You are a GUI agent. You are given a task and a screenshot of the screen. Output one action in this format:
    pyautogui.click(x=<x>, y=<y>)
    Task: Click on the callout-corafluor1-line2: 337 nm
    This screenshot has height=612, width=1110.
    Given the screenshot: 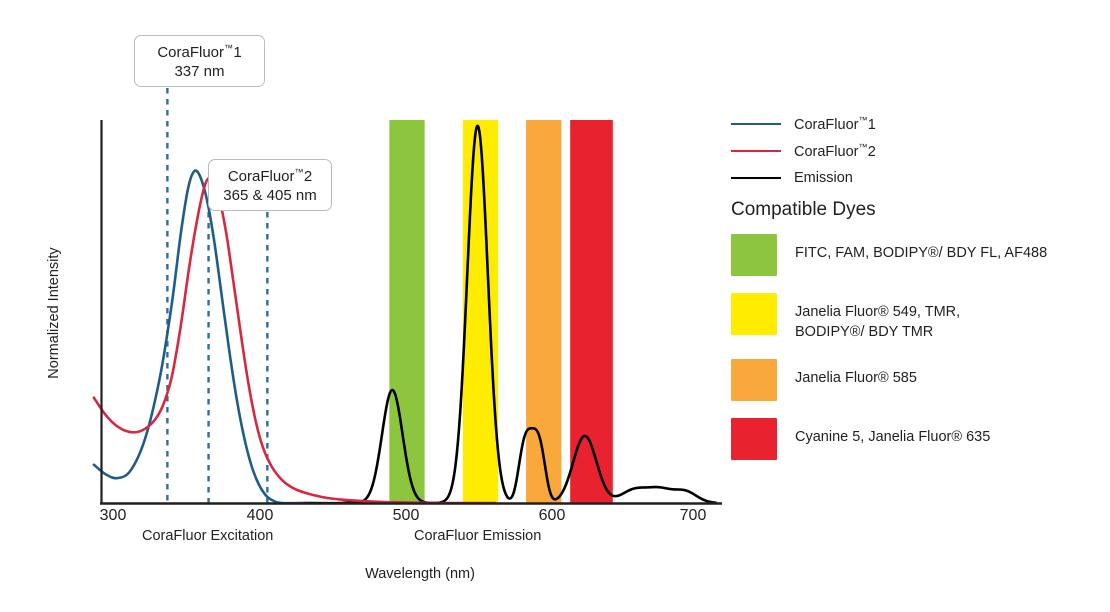 What is the action you would take?
    pyautogui.click(x=199, y=71)
    